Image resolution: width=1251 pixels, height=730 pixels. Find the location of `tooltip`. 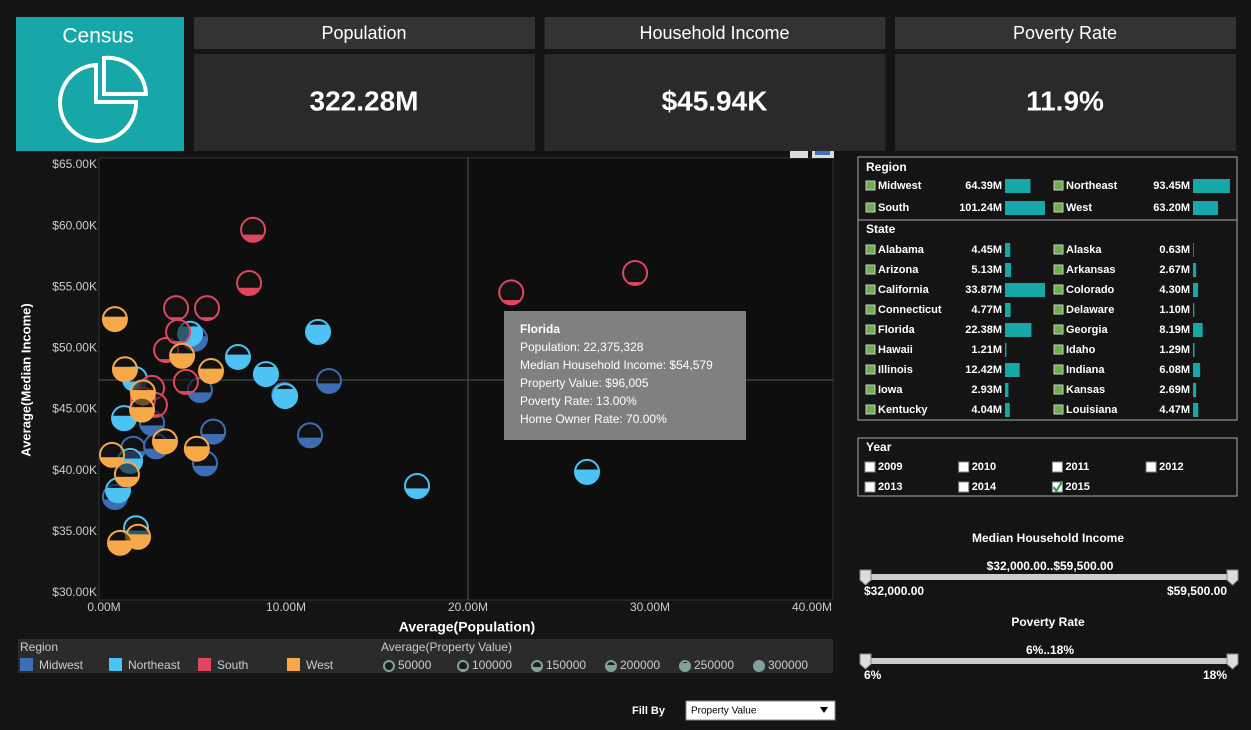

tooltip is located at coordinates (625, 375).